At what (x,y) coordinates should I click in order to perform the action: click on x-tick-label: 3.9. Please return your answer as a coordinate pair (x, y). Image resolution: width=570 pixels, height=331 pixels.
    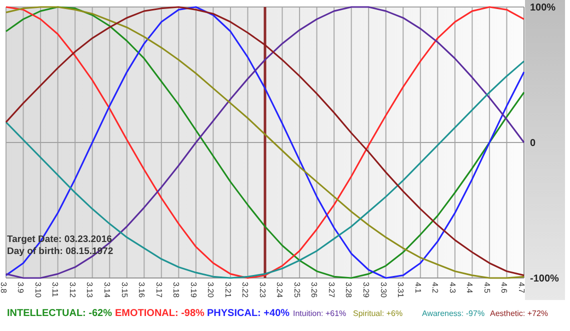
    Looking at the image, I should click on (21, 288).